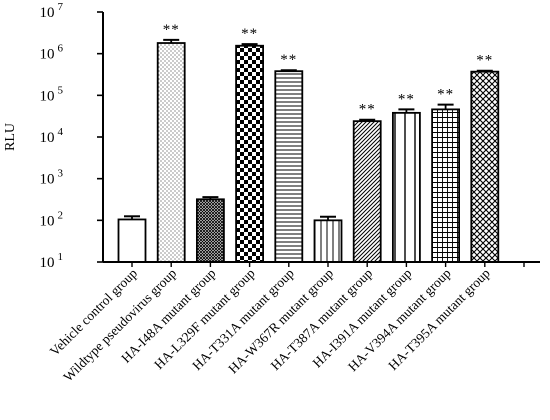 This screenshot has width=550, height=420. What do you see at coordinates (52, 261) in the screenshot?
I see `y-tick-label: 10 1` at bounding box center [52, 261].